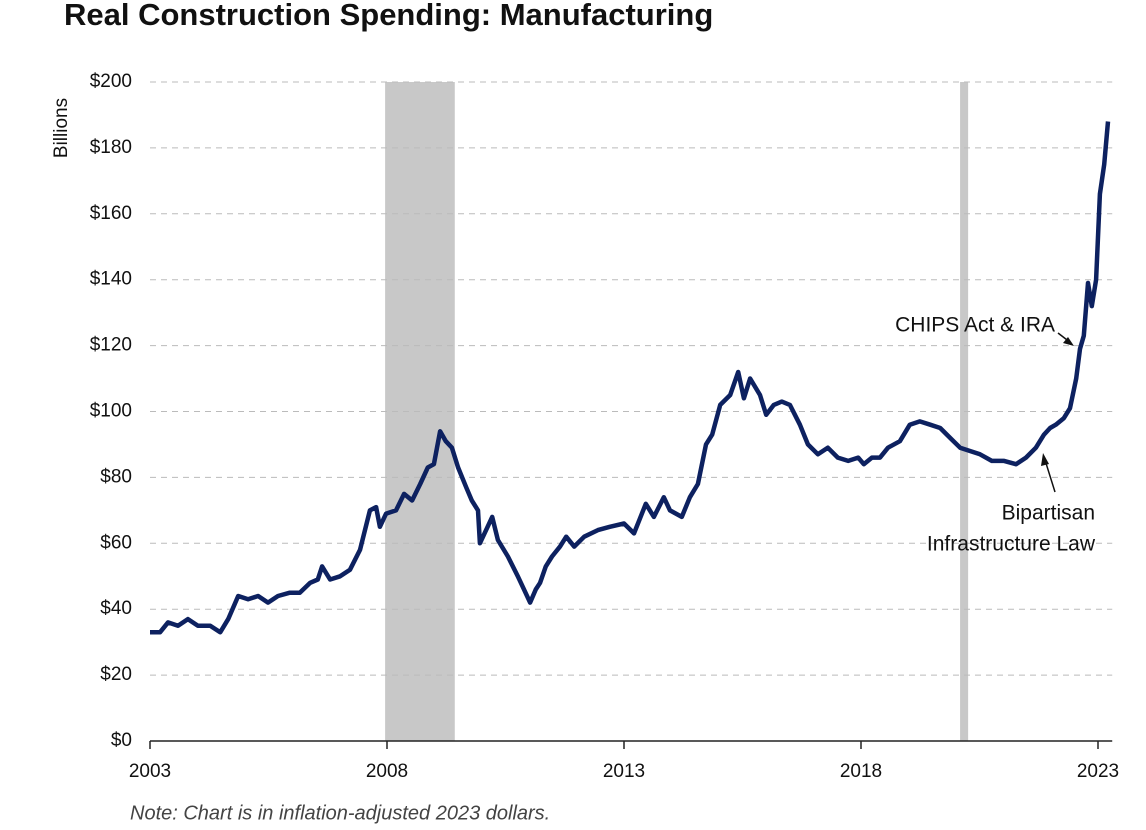 The image size is (1146, 830). What do you see at coordinates (861, 771) in the screenshot?
I see `x-tick-label: 2018` at bounding box center [861, 771].